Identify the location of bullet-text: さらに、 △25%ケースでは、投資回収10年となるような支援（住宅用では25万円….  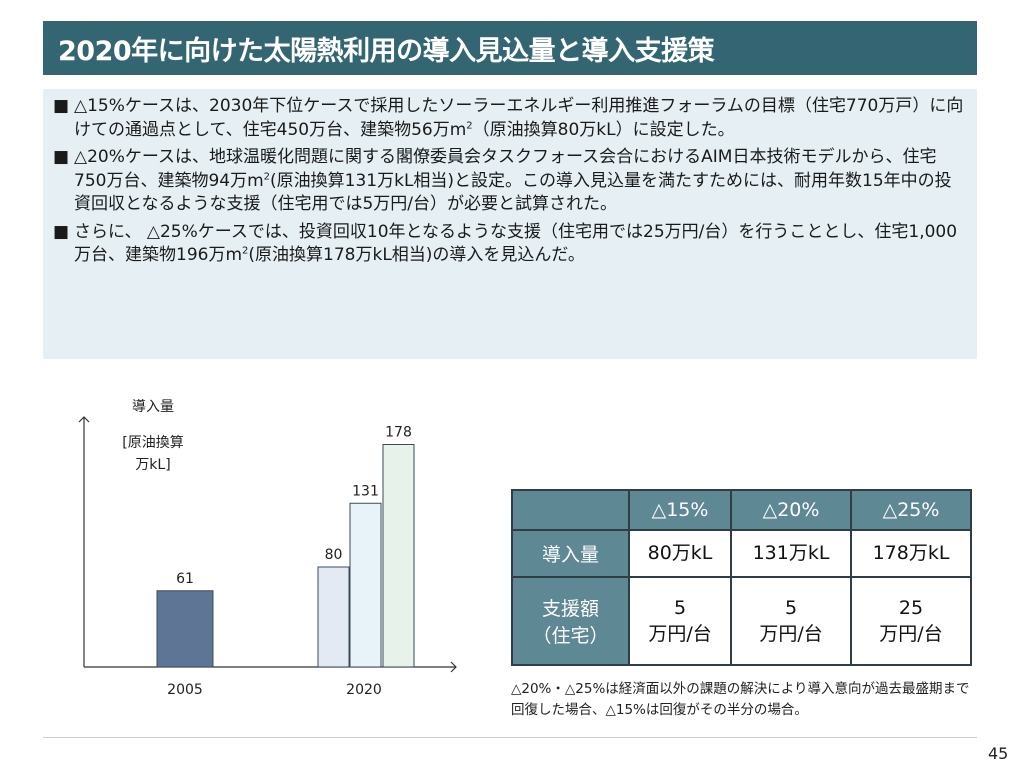
(516, 243).